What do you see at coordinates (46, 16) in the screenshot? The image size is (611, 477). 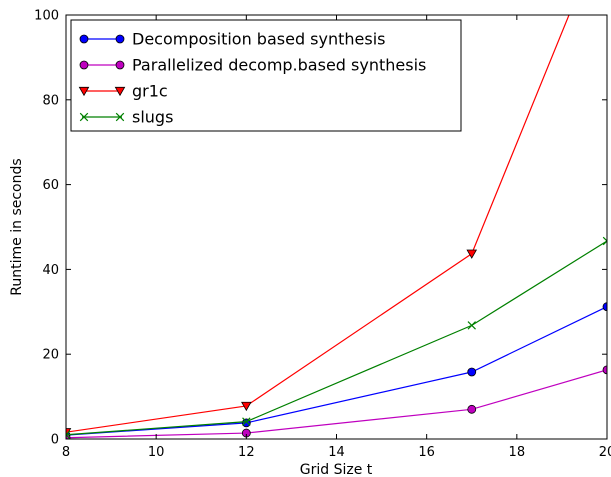 I see `y-tick-label: 100` at bounding box center [46, 16].